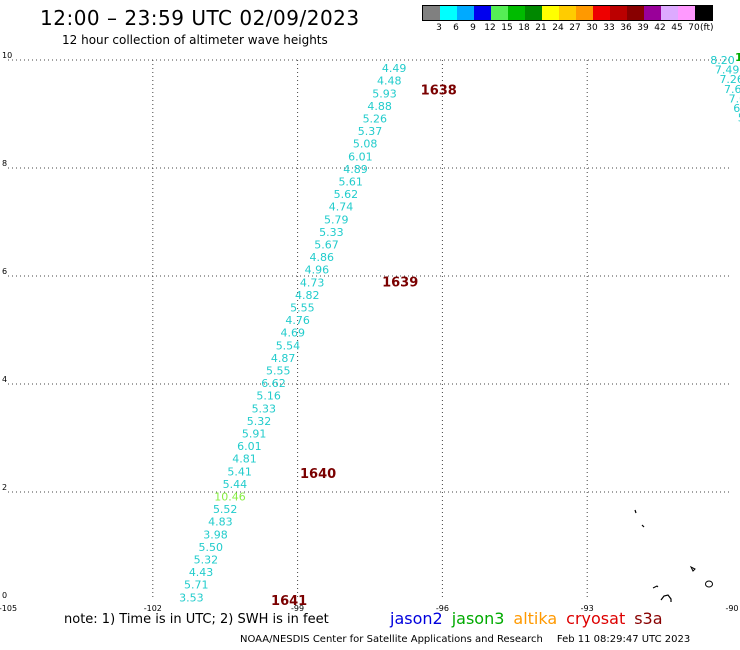 The image size is (740, 650). I want to click on legend-tick-label: 6, so click(456, 28).